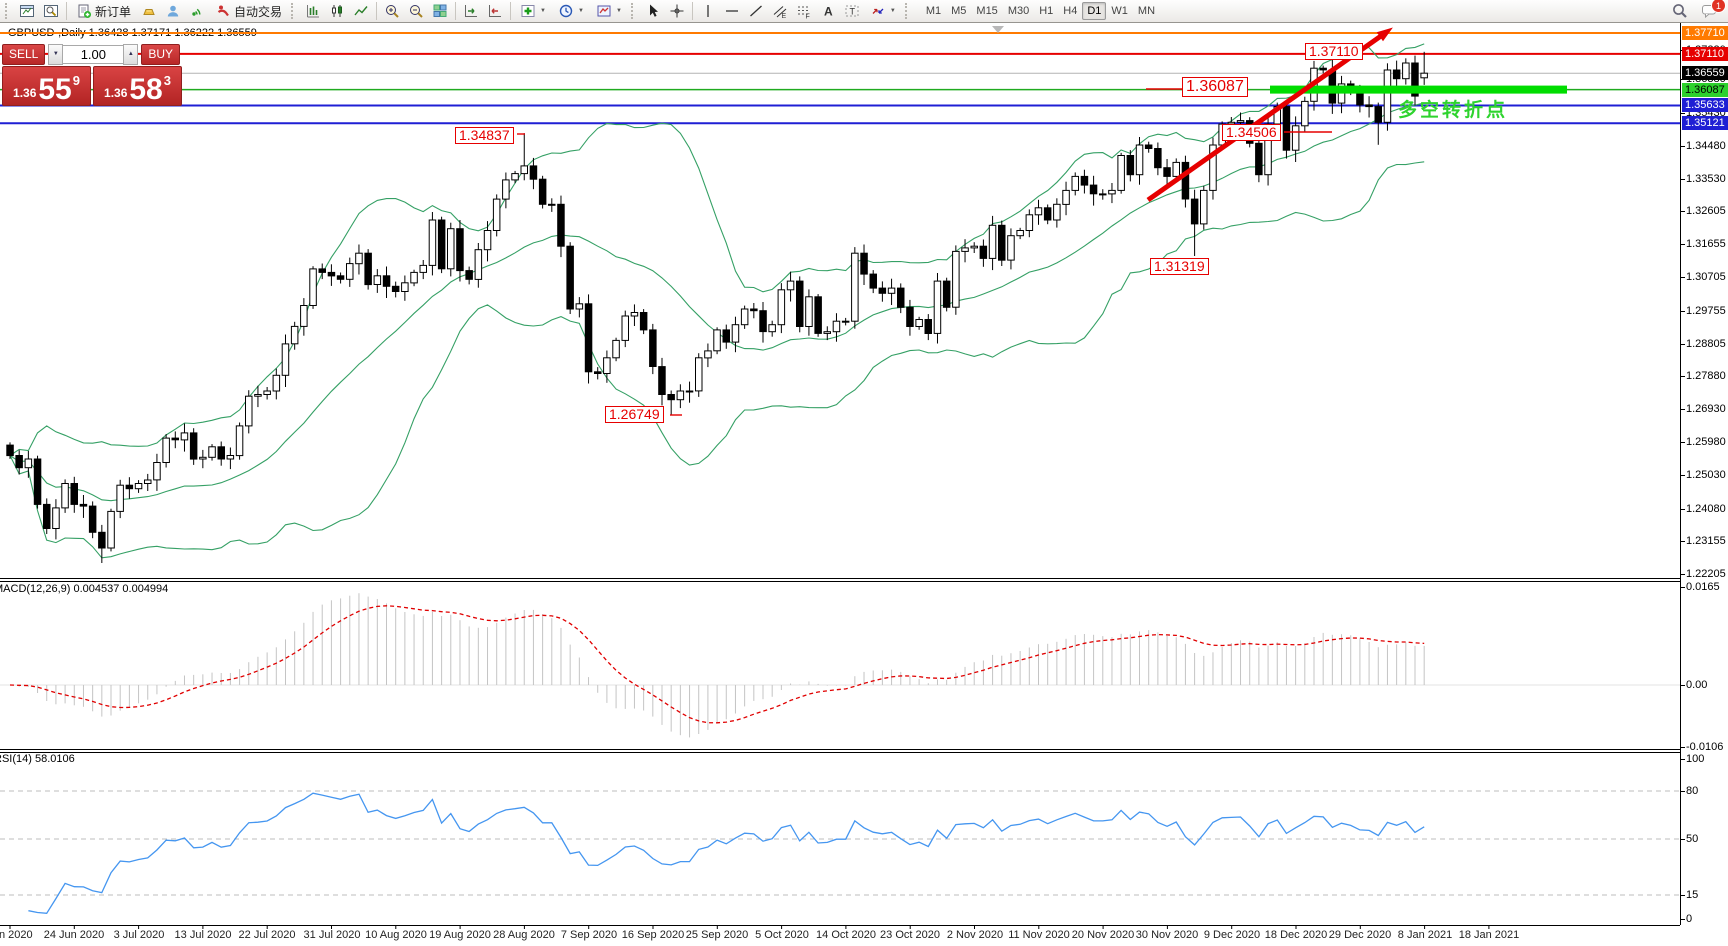 Image resolution: width=1728 pixels, height=946 pixels. What do you see at coordinates (84, 11) in the screenshot?
I see `new-order-icon` at bounding box center [84, 11].